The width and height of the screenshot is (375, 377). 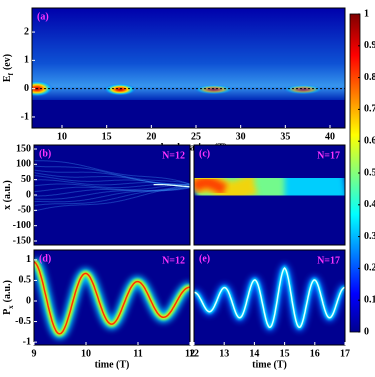 What do you see at coordinates (315, 353) in the screenshot?
I see `x-tick-label: 16` at bounding box center [315, 353].